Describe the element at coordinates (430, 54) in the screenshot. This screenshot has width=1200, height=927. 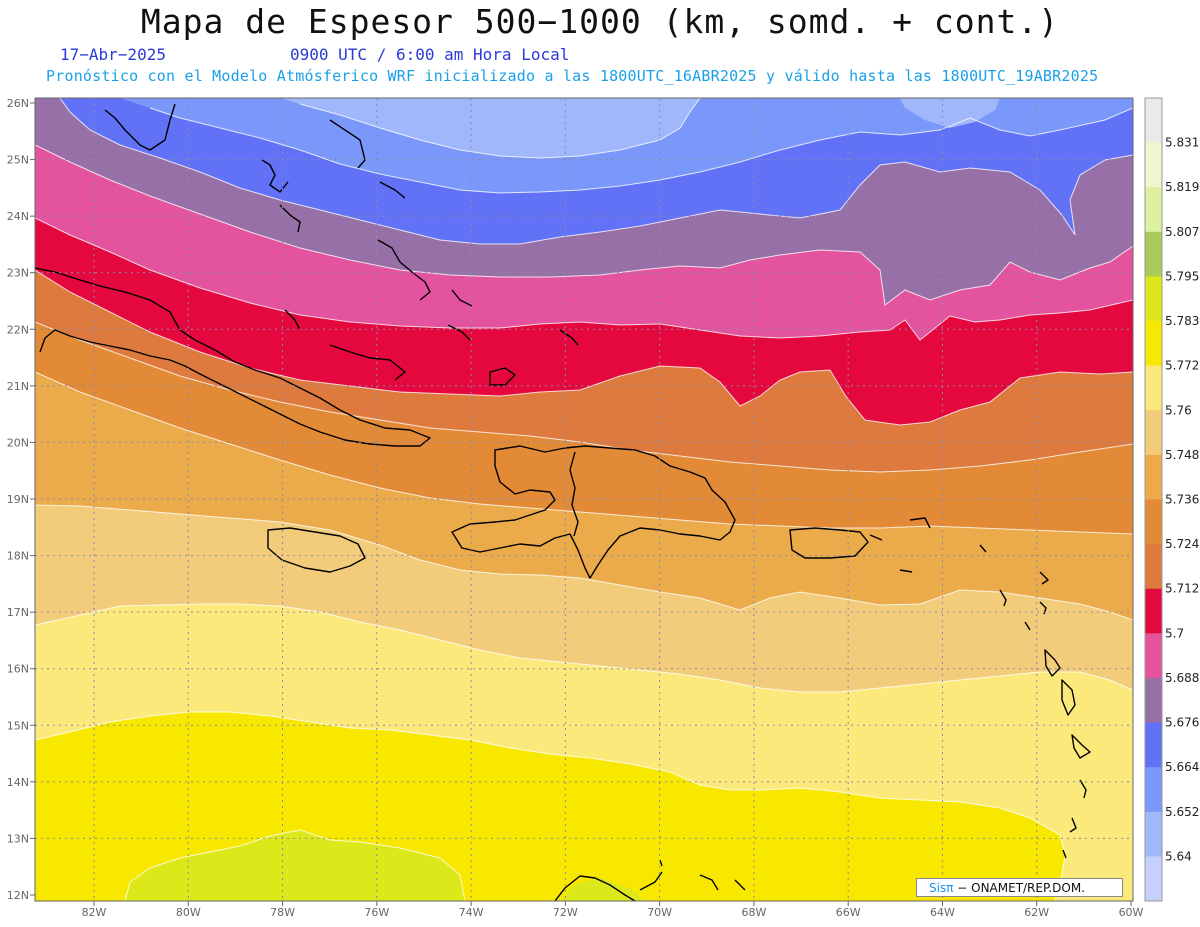
I see `forecast-valid-time: 0900 UTC / 6:00 am Hora Local` at that location.